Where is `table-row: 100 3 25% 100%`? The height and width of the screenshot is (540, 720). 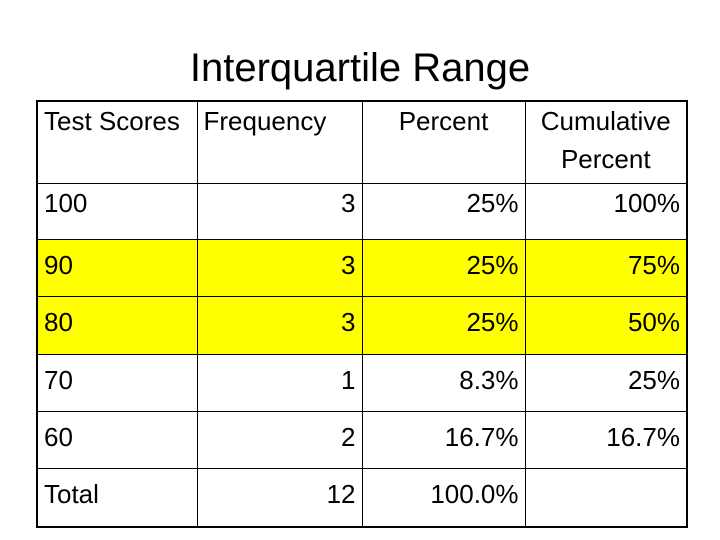
table-row: 100 3 25% 100% is located at coordinates (362, 211).